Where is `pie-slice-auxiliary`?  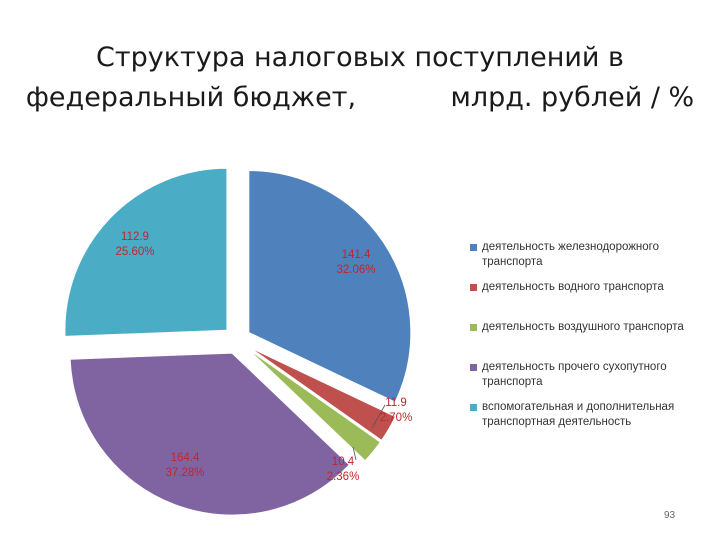
pie-slice-auxiliary is located at coordinates (146, 252).